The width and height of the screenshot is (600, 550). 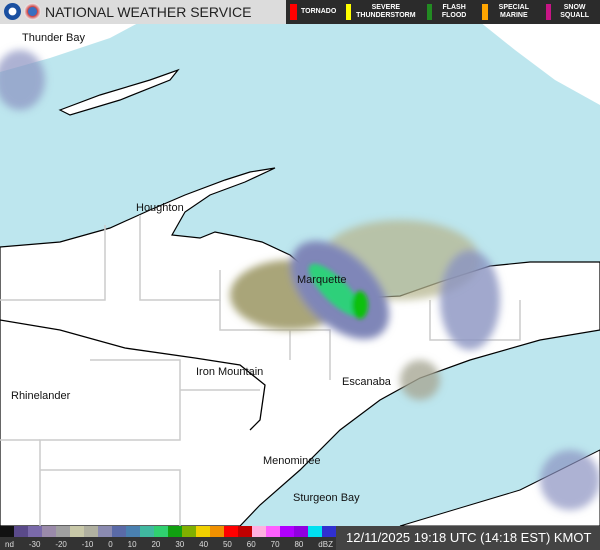 I want to click on warning-label: FLASH FLOOD, so click(x=454, y=11).